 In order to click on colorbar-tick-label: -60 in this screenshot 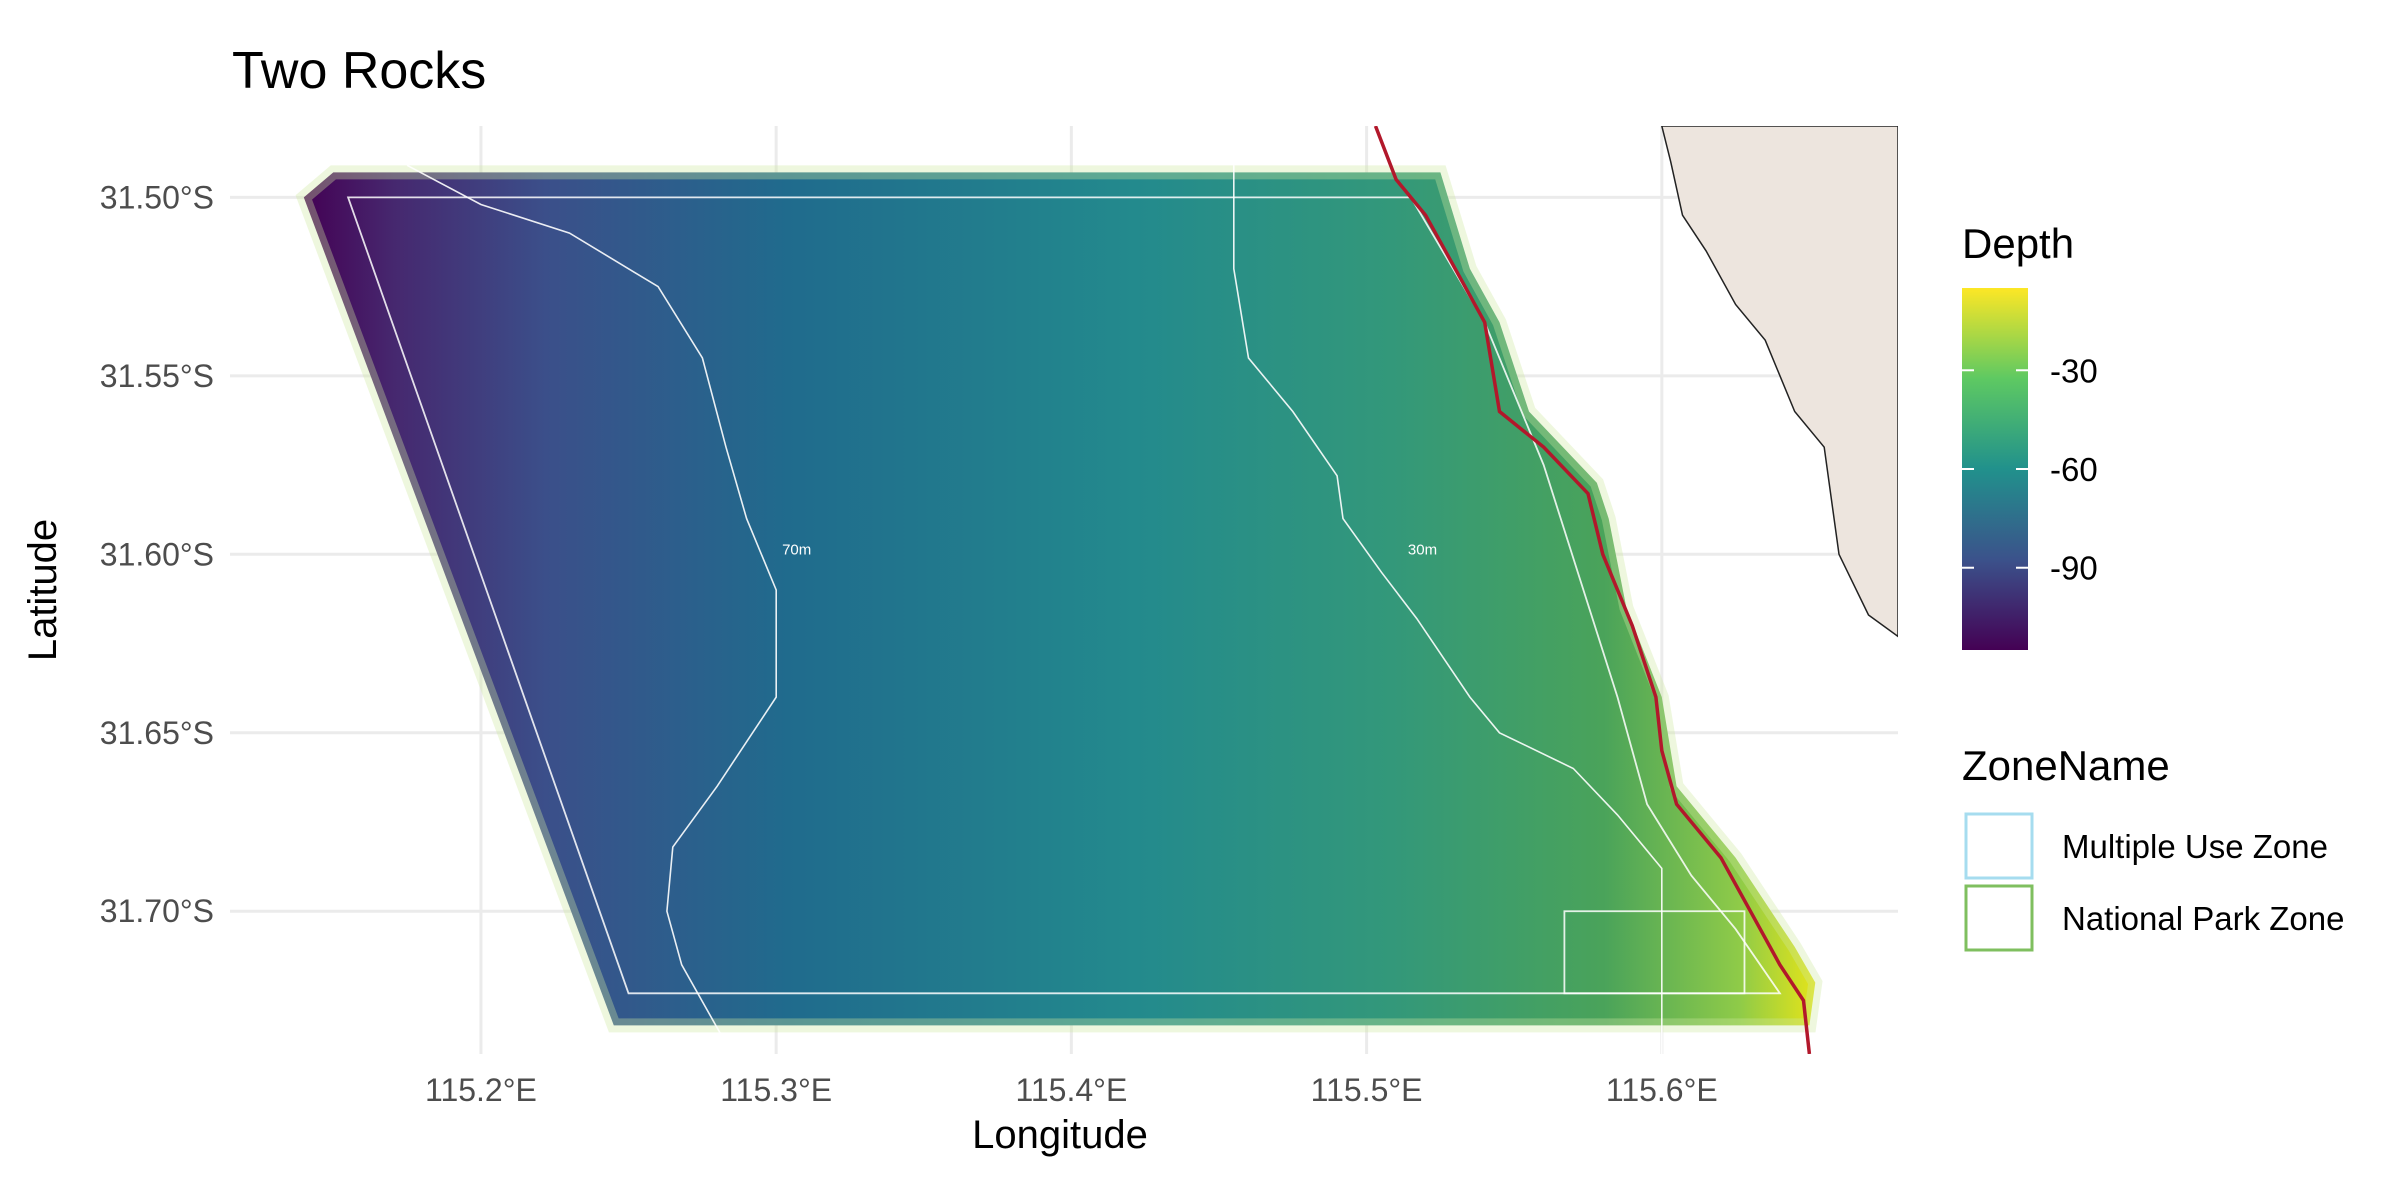, I will do `click(2074, 469)`.